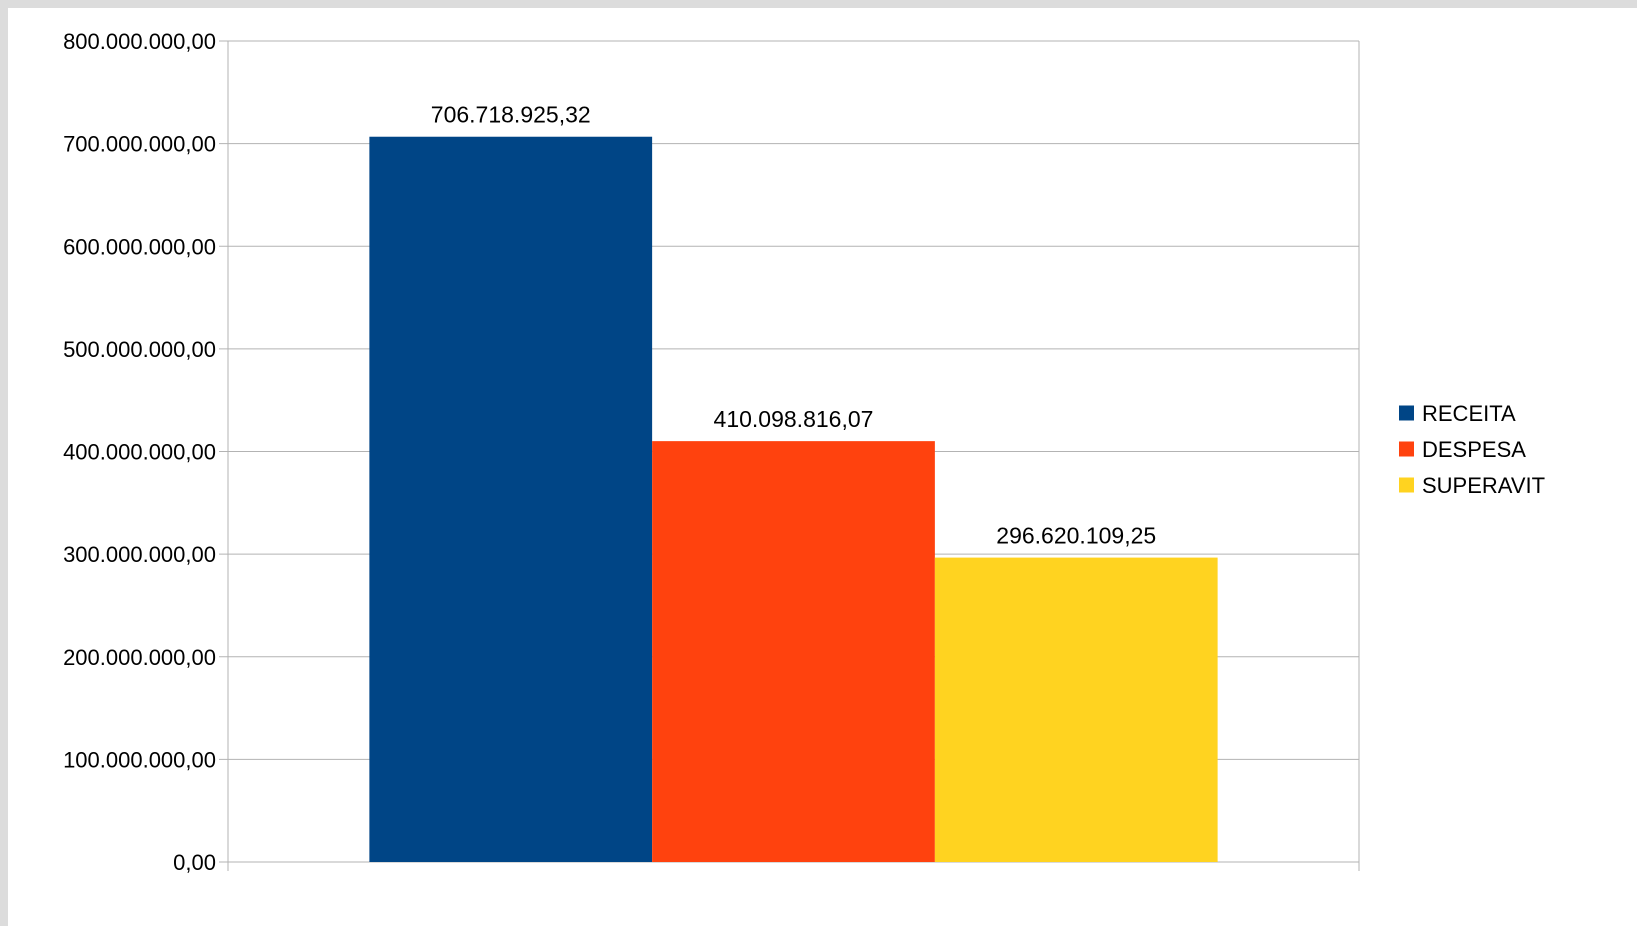 Image resolution: width=1637 pixels, height=926 pixels. What do you see at coordinates (194, 862) in the screenshot?
I see `y-tick-label: 0,00` at bounding box center [194, 862].